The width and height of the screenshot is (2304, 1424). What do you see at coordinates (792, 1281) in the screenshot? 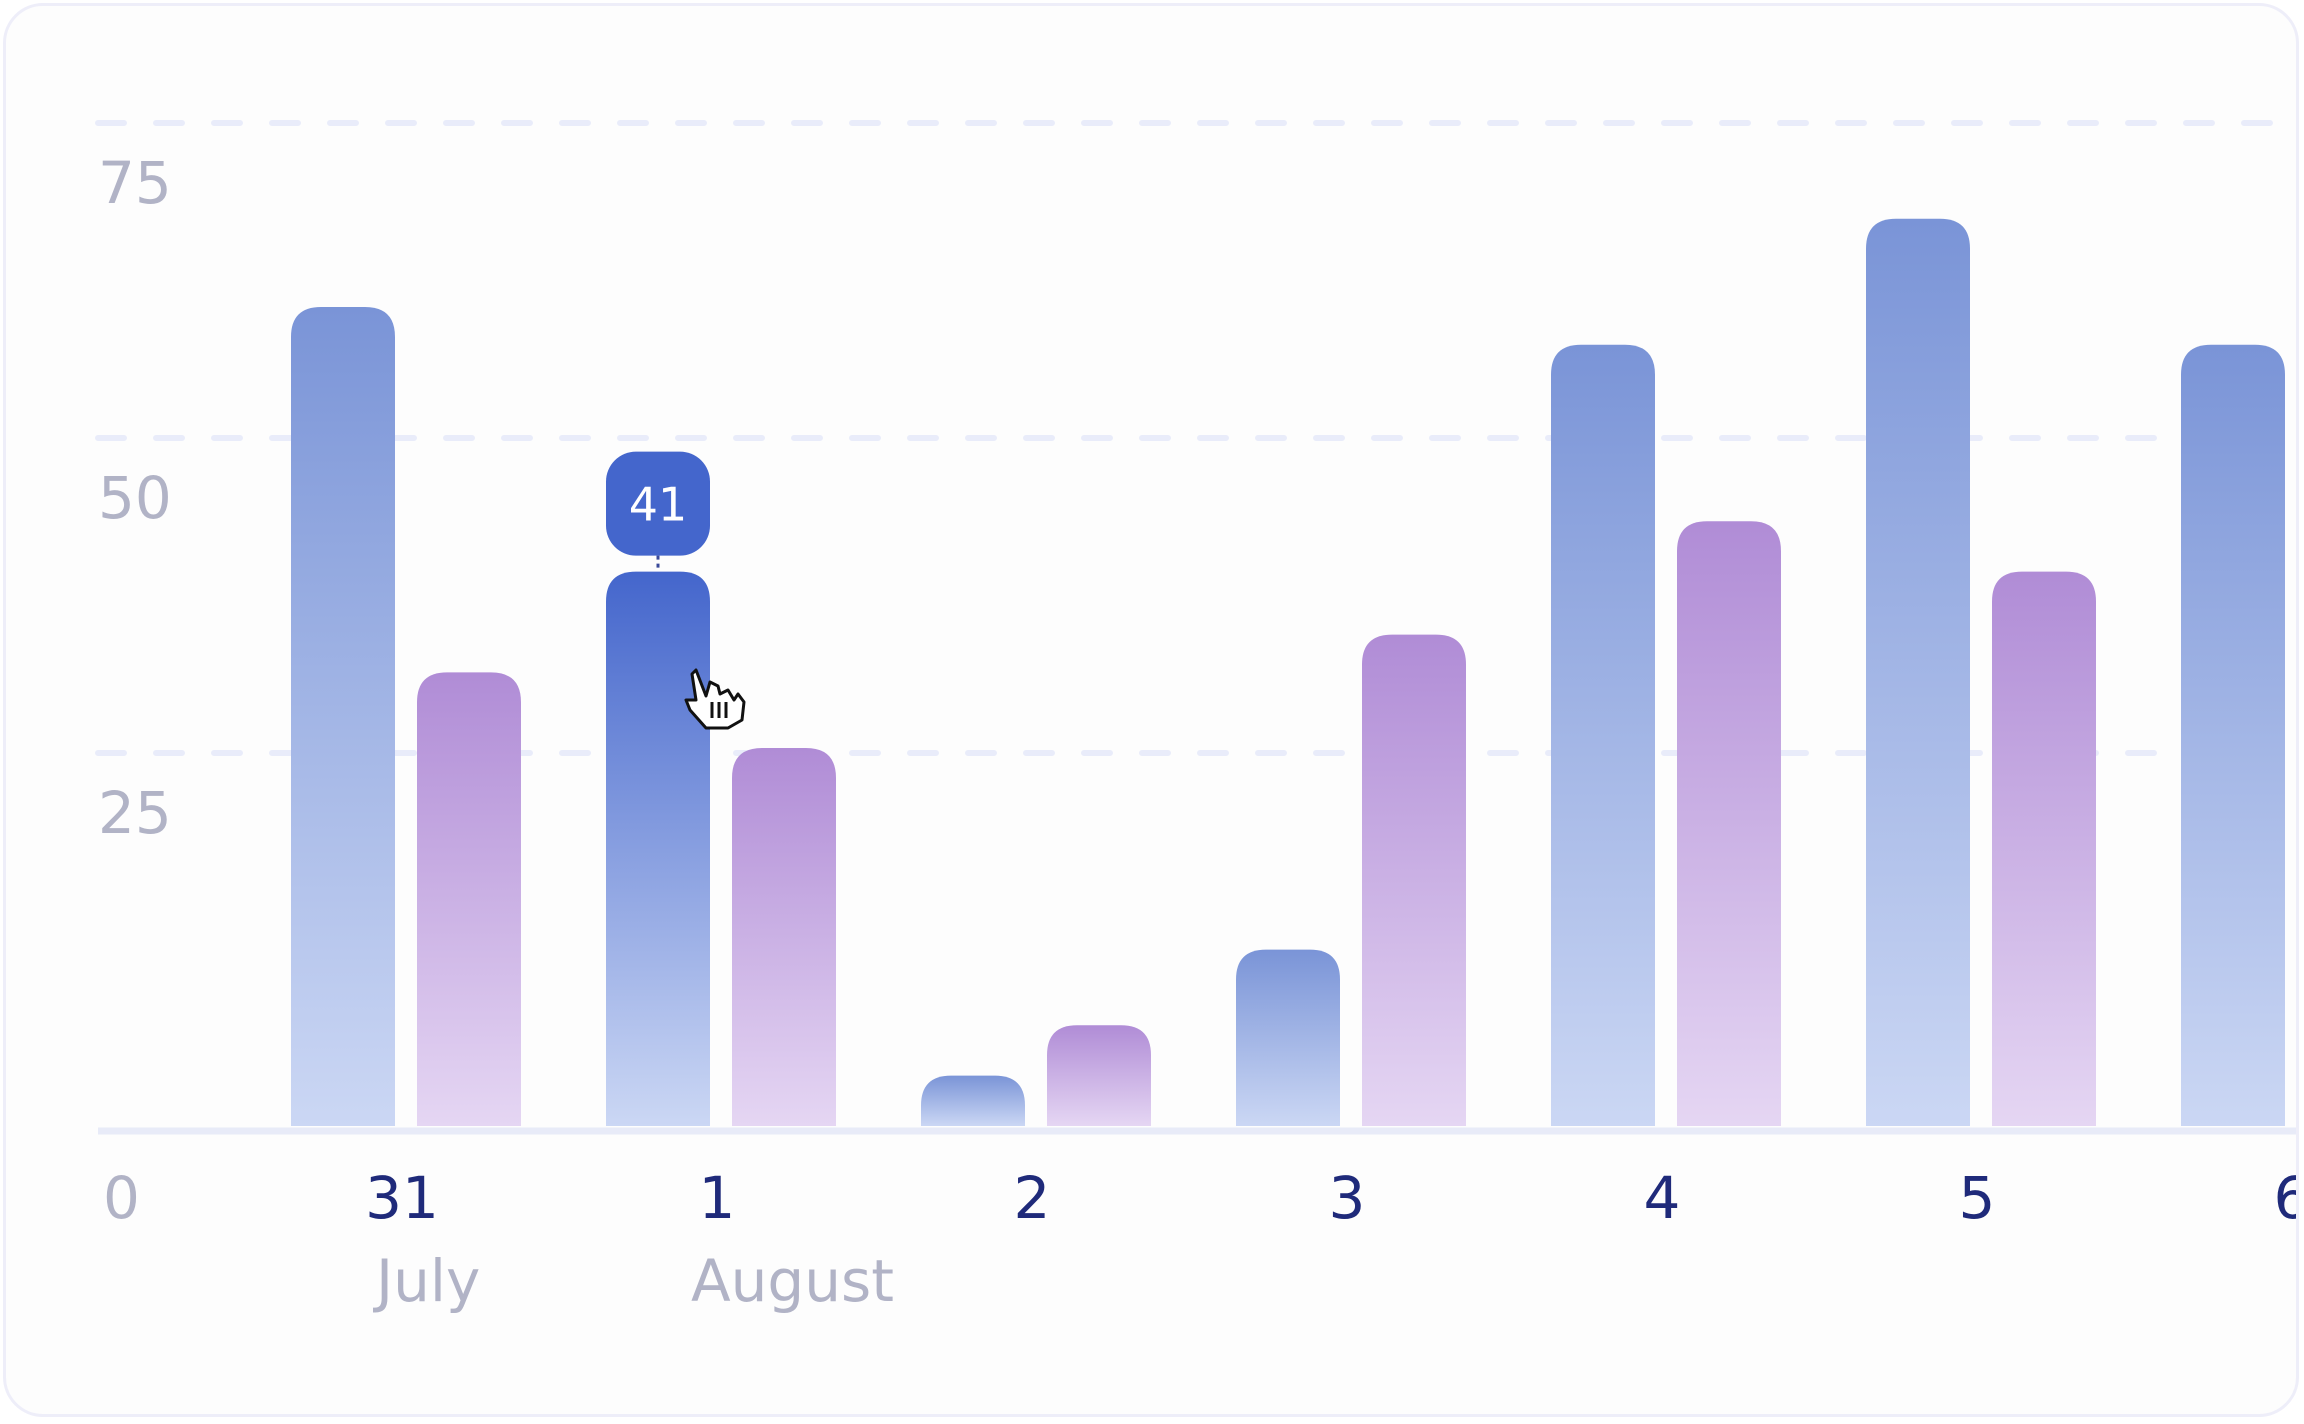
I see `month-label: August` at bounding box center [792, 1281].